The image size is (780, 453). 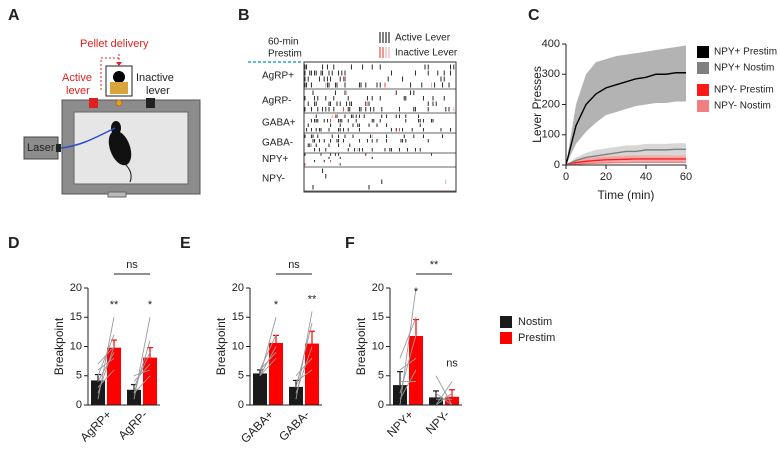 I want to click on y-tick-label: 200, so click(x=551, y=104).